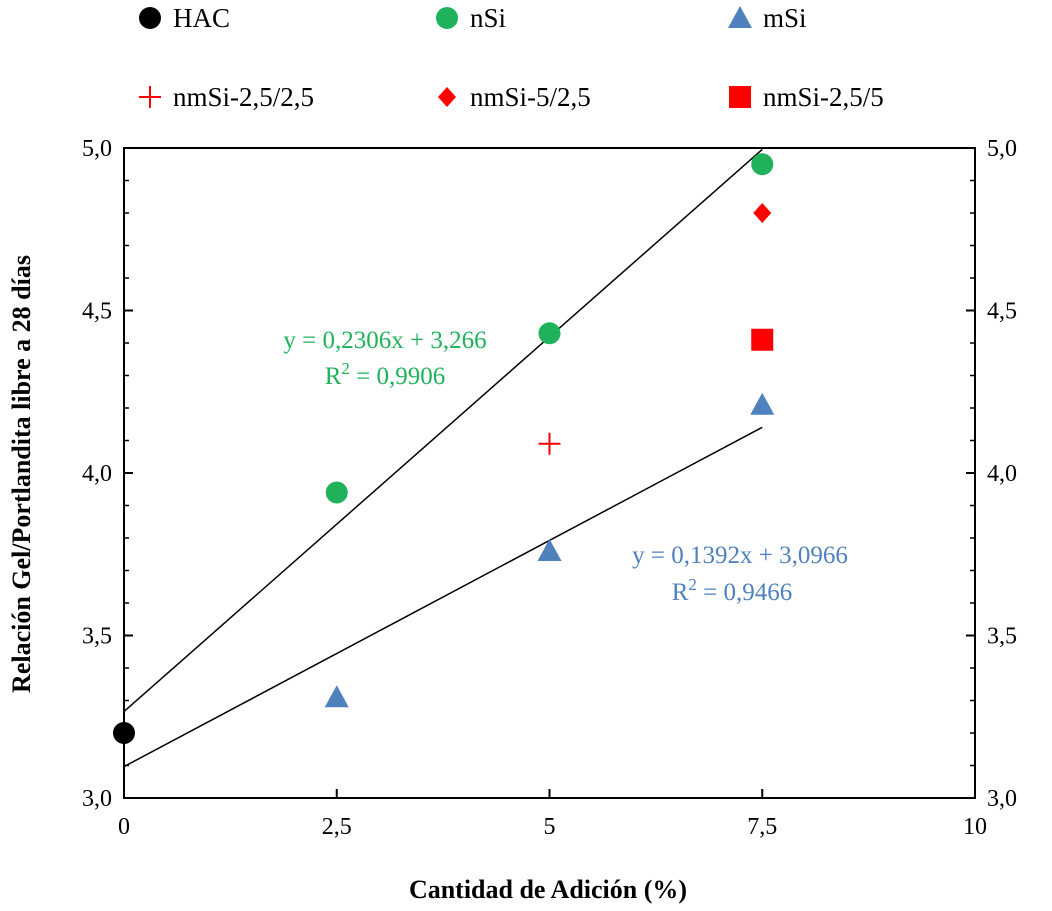 The width and height of the screenshot is (1052, 911). I want to click on x-tick-label: 7,5, so click(762, 827).